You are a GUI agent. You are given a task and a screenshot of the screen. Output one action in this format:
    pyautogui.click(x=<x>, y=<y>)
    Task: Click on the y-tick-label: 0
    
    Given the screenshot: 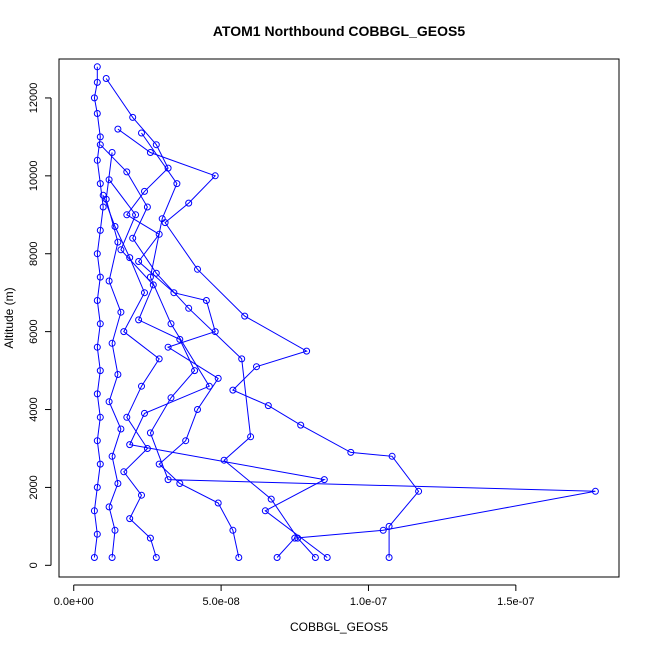 What is the action you would take?
    pyautogui.click(x=34, y=565)
    